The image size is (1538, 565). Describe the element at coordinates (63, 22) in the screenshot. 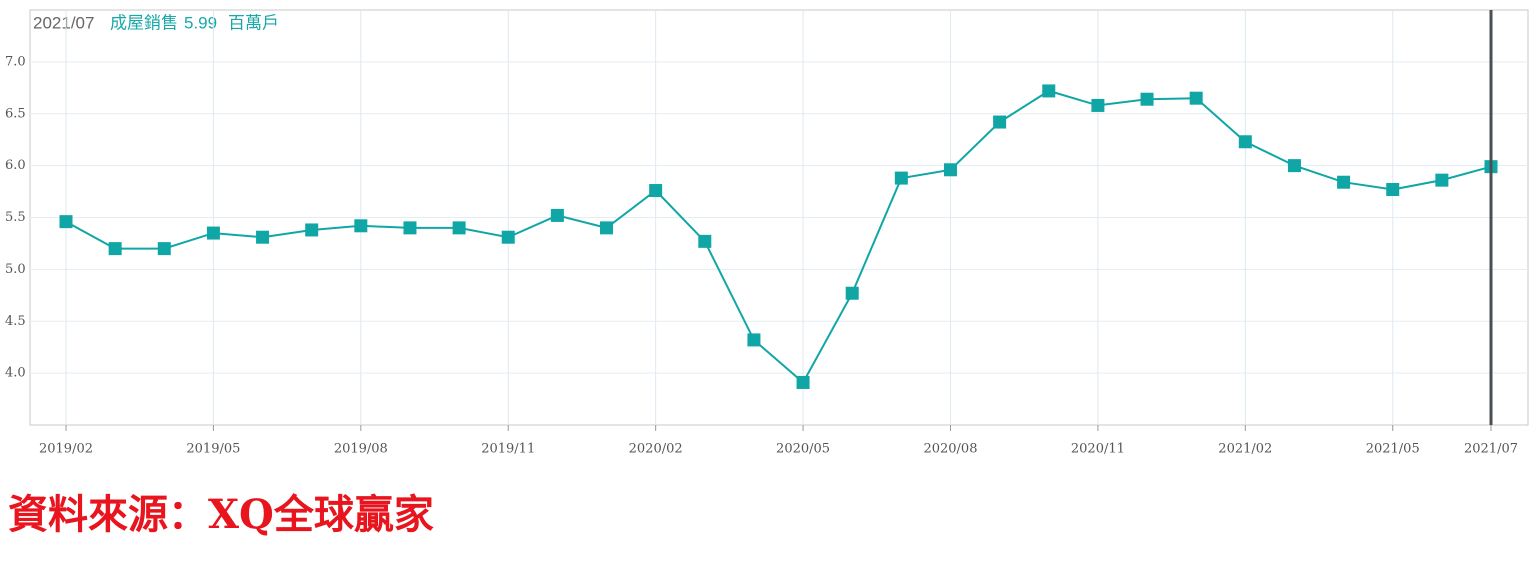

I see `header-date: 2021/07` at that location.